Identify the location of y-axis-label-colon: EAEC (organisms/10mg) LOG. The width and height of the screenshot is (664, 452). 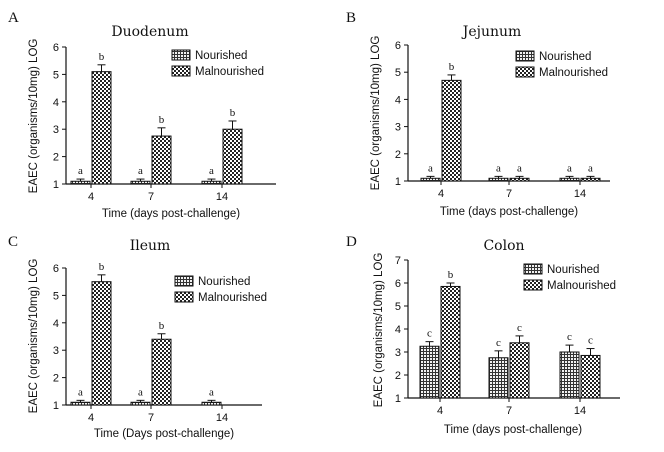
(379, 330).